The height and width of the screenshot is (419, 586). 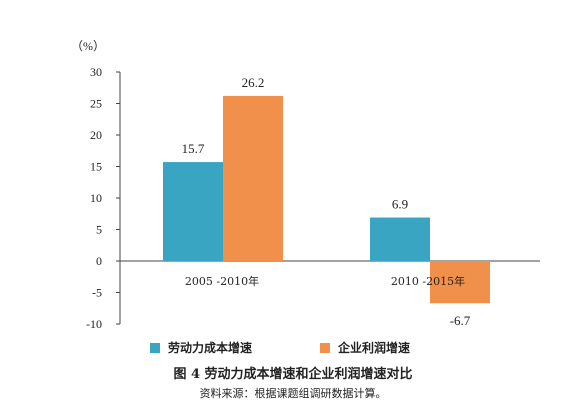 I want to click on source-note: 资料来源：根据课题组调研数据计算。, so click(x=293, y=393).